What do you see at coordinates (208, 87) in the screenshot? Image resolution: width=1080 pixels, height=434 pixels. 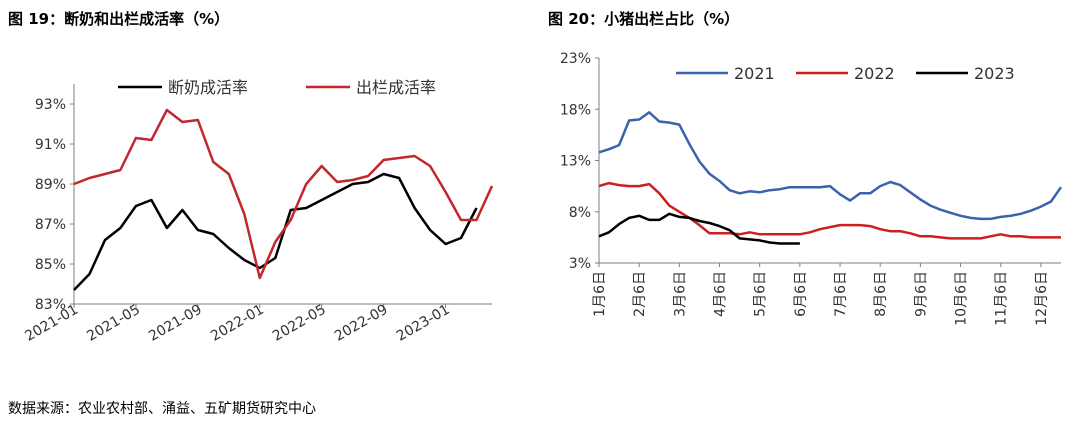 I see `left-legend-label-1: 断奶成活率` at bounding box center [208, 87].